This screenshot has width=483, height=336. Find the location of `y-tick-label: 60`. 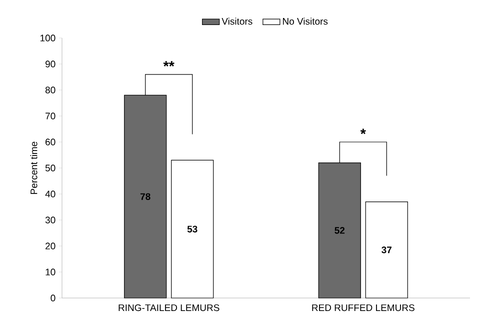

y-tick-label: 60 is located at coordinates (51, 142).